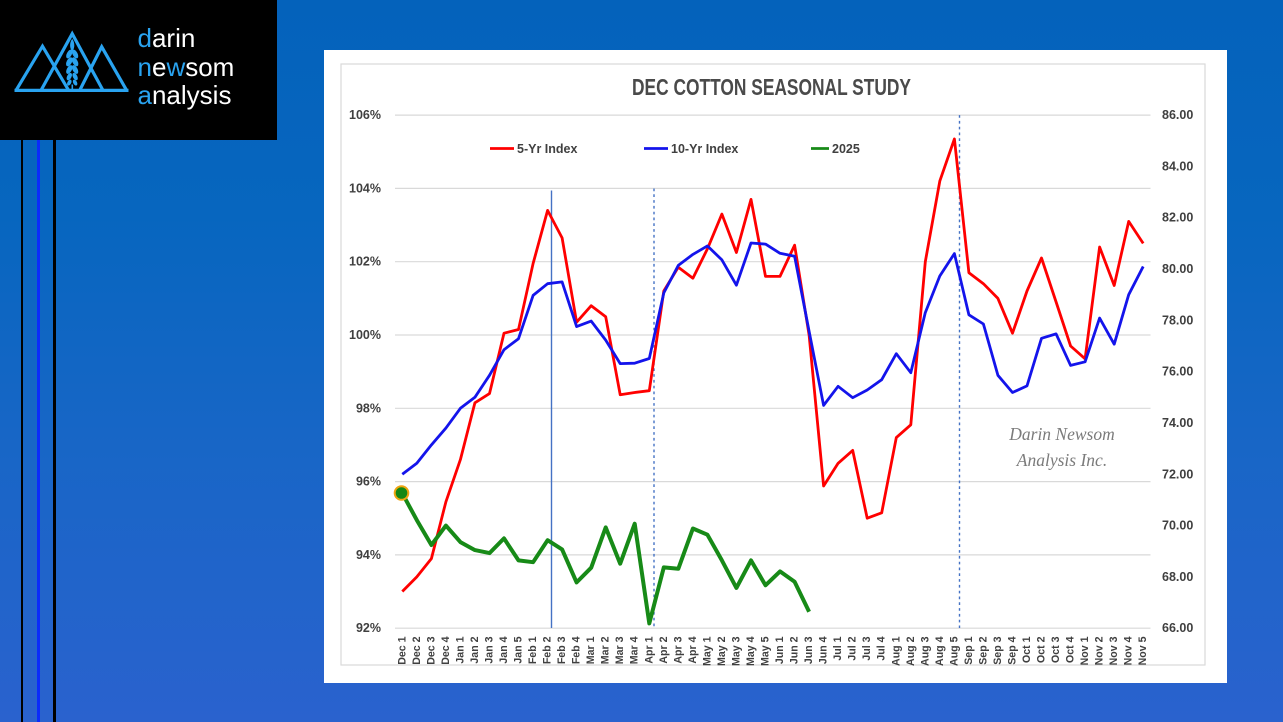  What do you see at coordinates (722, 651) in the screenshot?
I see `svg-text: May 2` at bounding box center [722, 651].